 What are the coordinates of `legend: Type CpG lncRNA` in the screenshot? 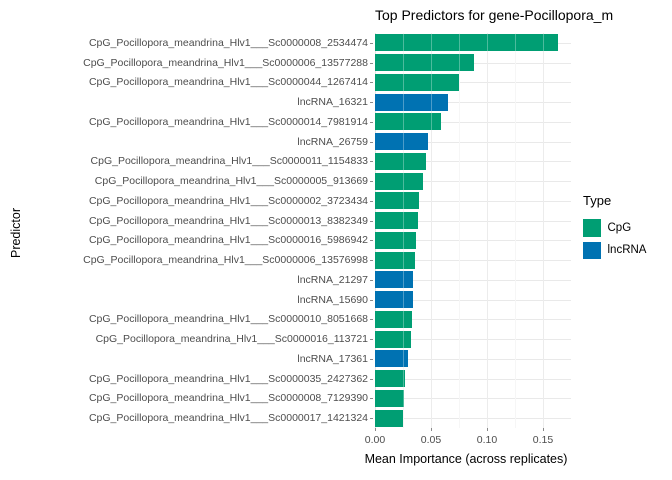 It's located at (614, 228).